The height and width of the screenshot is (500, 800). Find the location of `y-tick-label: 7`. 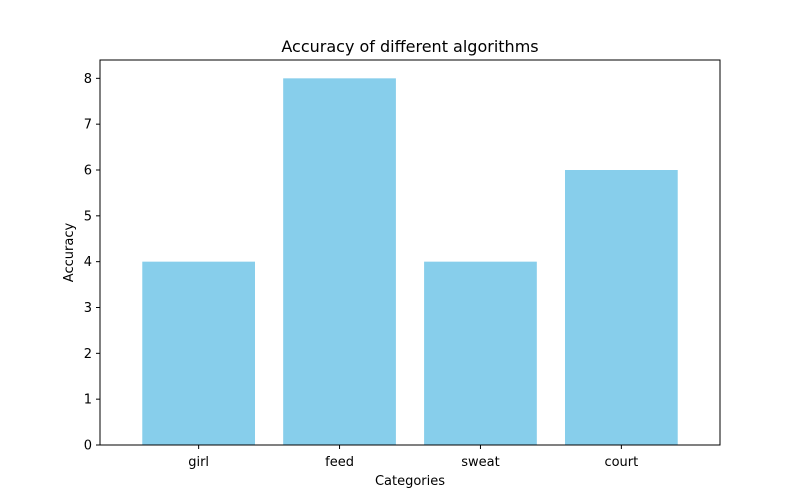

y-tick-label: 7 is located at coordinates (88, 125).